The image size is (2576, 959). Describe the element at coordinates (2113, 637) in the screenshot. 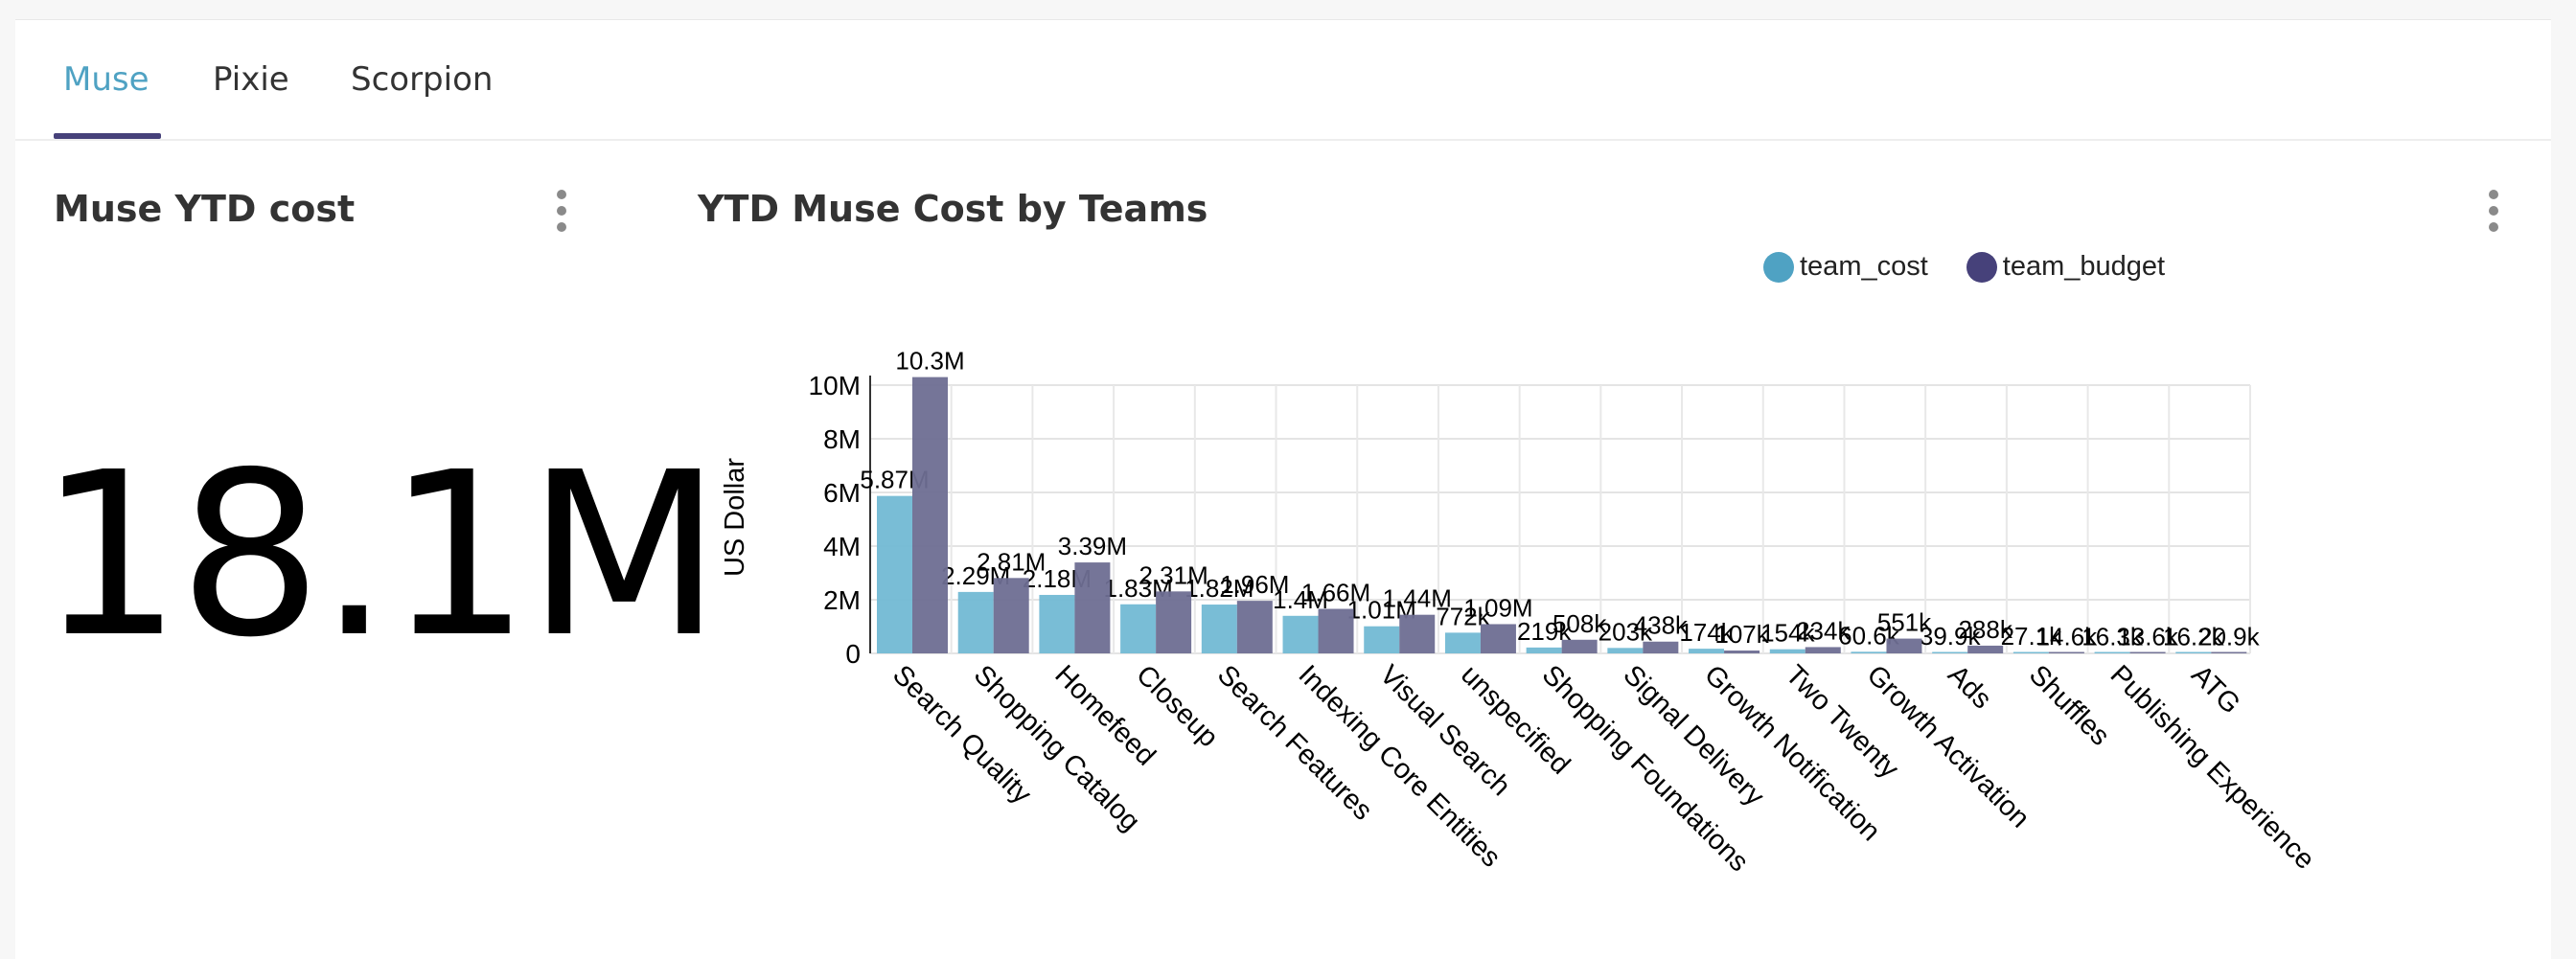

I see `data-label-team_cost: 16.3k` at that location.